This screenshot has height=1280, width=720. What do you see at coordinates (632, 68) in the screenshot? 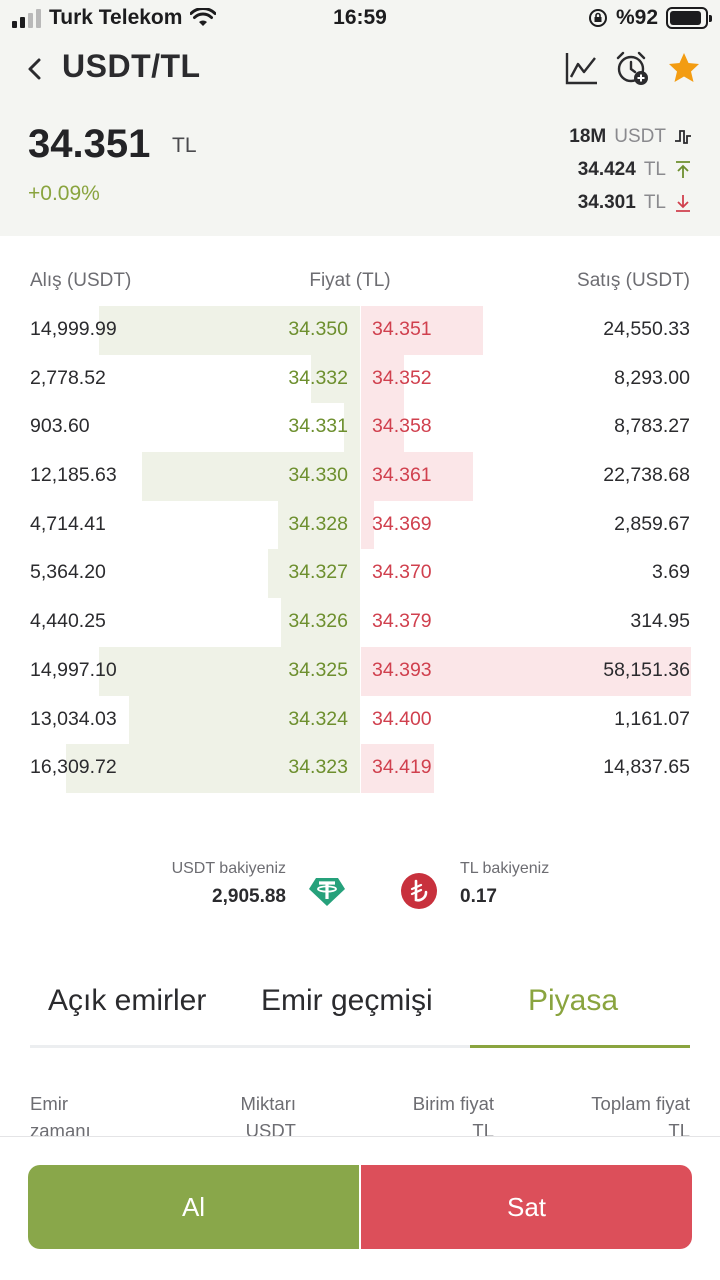
I see `add-alarm-icon` at bounding box center [632, 68].